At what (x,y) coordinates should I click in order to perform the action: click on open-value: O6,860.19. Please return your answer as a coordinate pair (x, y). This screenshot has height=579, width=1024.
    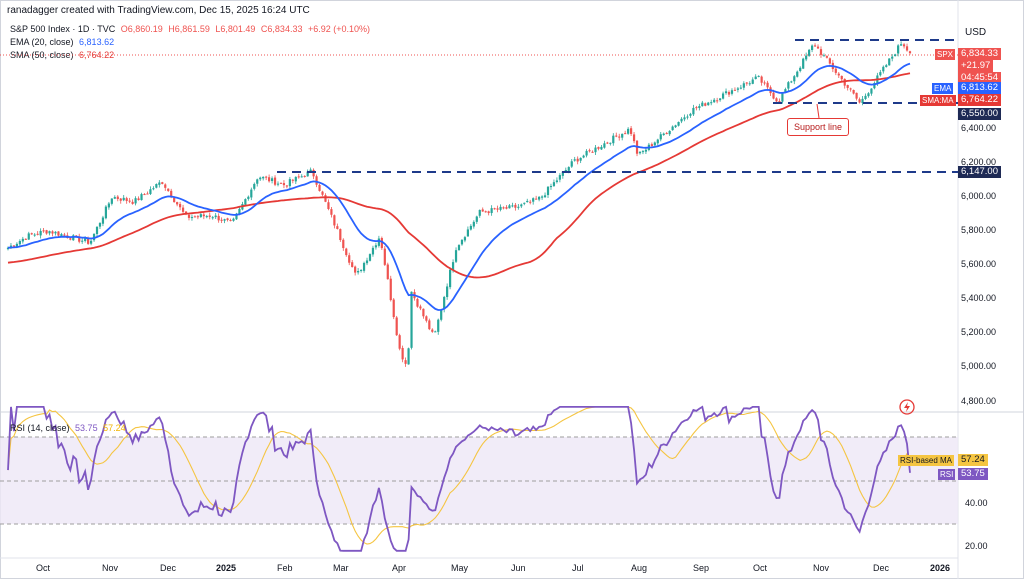
    Looking at the image, I should click on (141, 29).